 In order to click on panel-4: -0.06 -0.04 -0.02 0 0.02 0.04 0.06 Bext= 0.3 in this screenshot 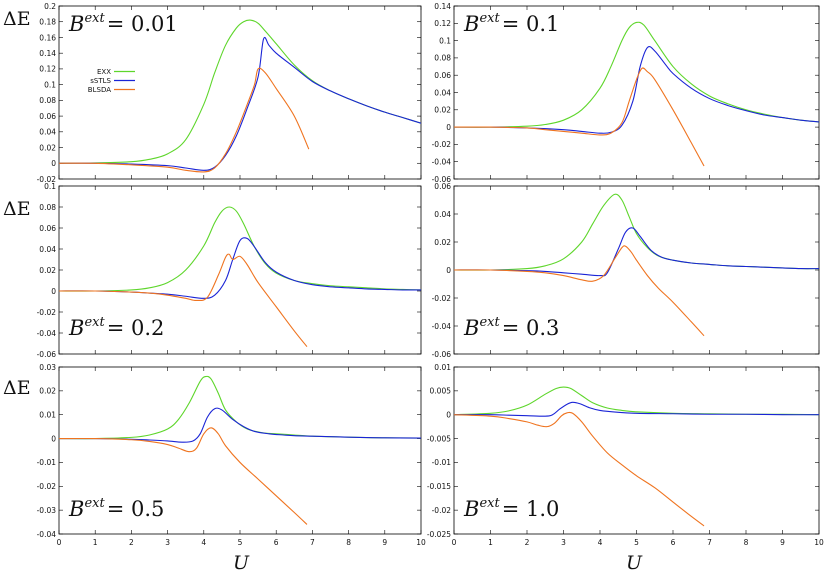, I will do `click(626, 270)`.